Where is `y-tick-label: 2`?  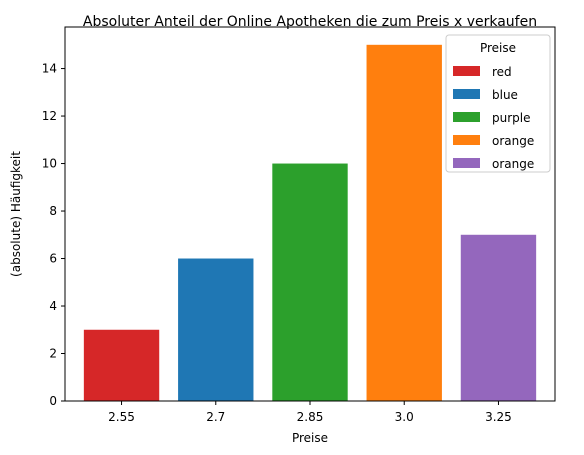
y-tick-label: 2 is located at coordinates (53, 354).